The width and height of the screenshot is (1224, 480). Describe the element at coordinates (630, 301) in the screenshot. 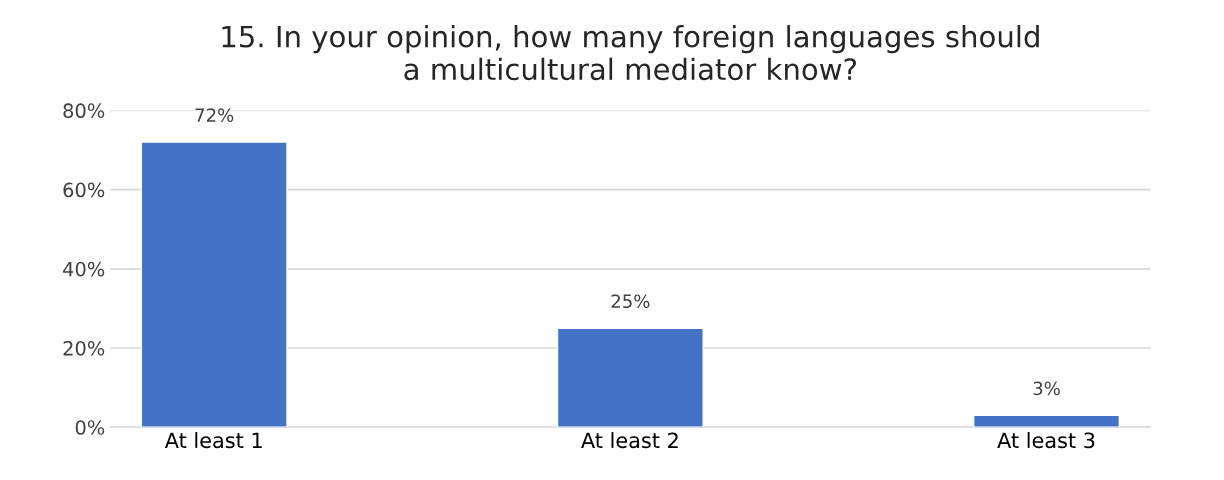

I see `data-label: 25%` at that location.